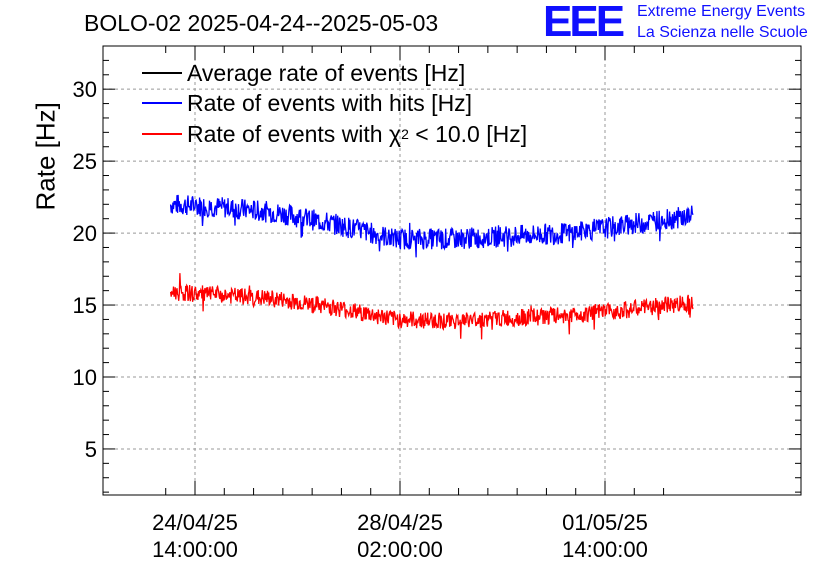  I want to click on y-tick-label: 5, so click(91, 449).